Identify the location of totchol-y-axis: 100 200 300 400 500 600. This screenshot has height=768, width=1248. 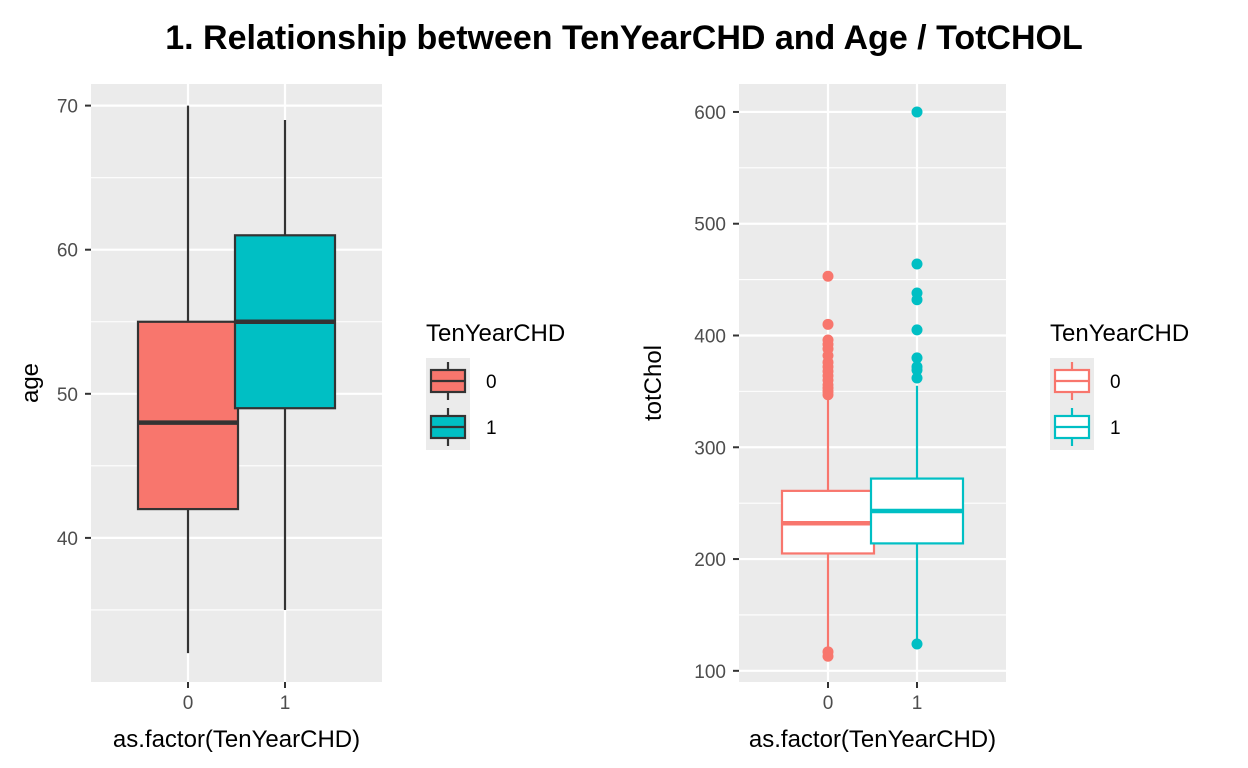
(716, 393).